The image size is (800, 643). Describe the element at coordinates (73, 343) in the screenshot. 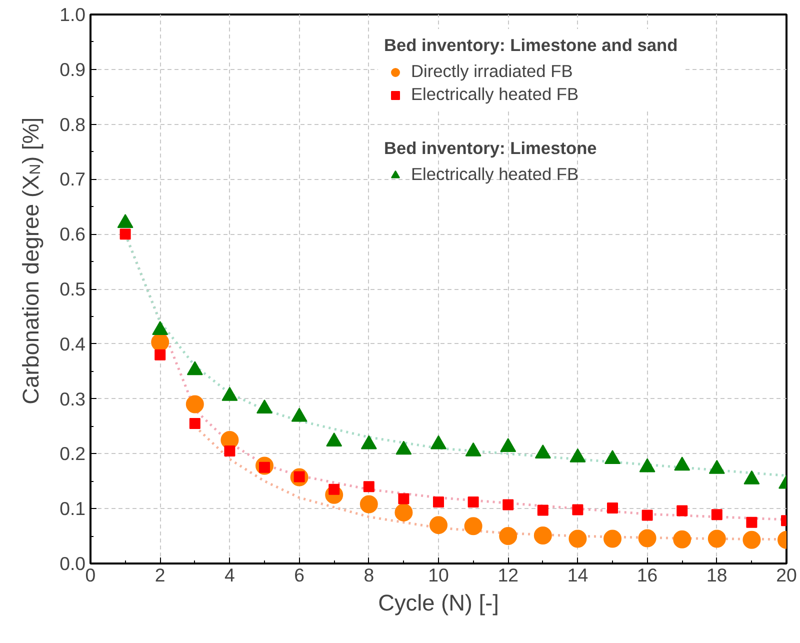

I see `y-tick-label: 0.4` at that location.